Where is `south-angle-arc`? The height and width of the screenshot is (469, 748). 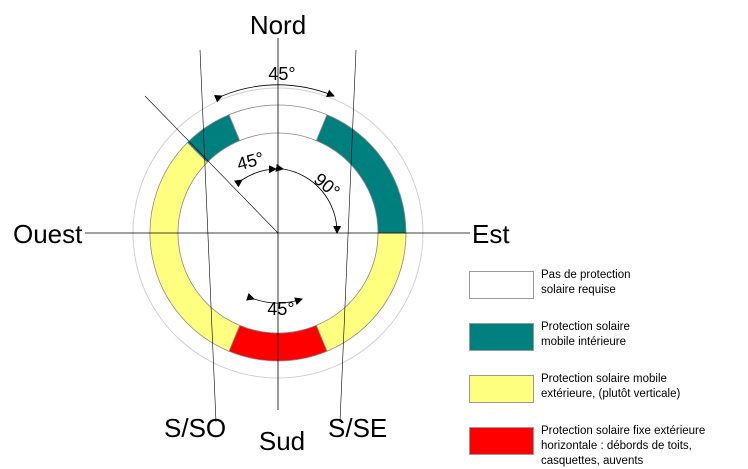 south-angle-arc is located at coordinates (274, 299).